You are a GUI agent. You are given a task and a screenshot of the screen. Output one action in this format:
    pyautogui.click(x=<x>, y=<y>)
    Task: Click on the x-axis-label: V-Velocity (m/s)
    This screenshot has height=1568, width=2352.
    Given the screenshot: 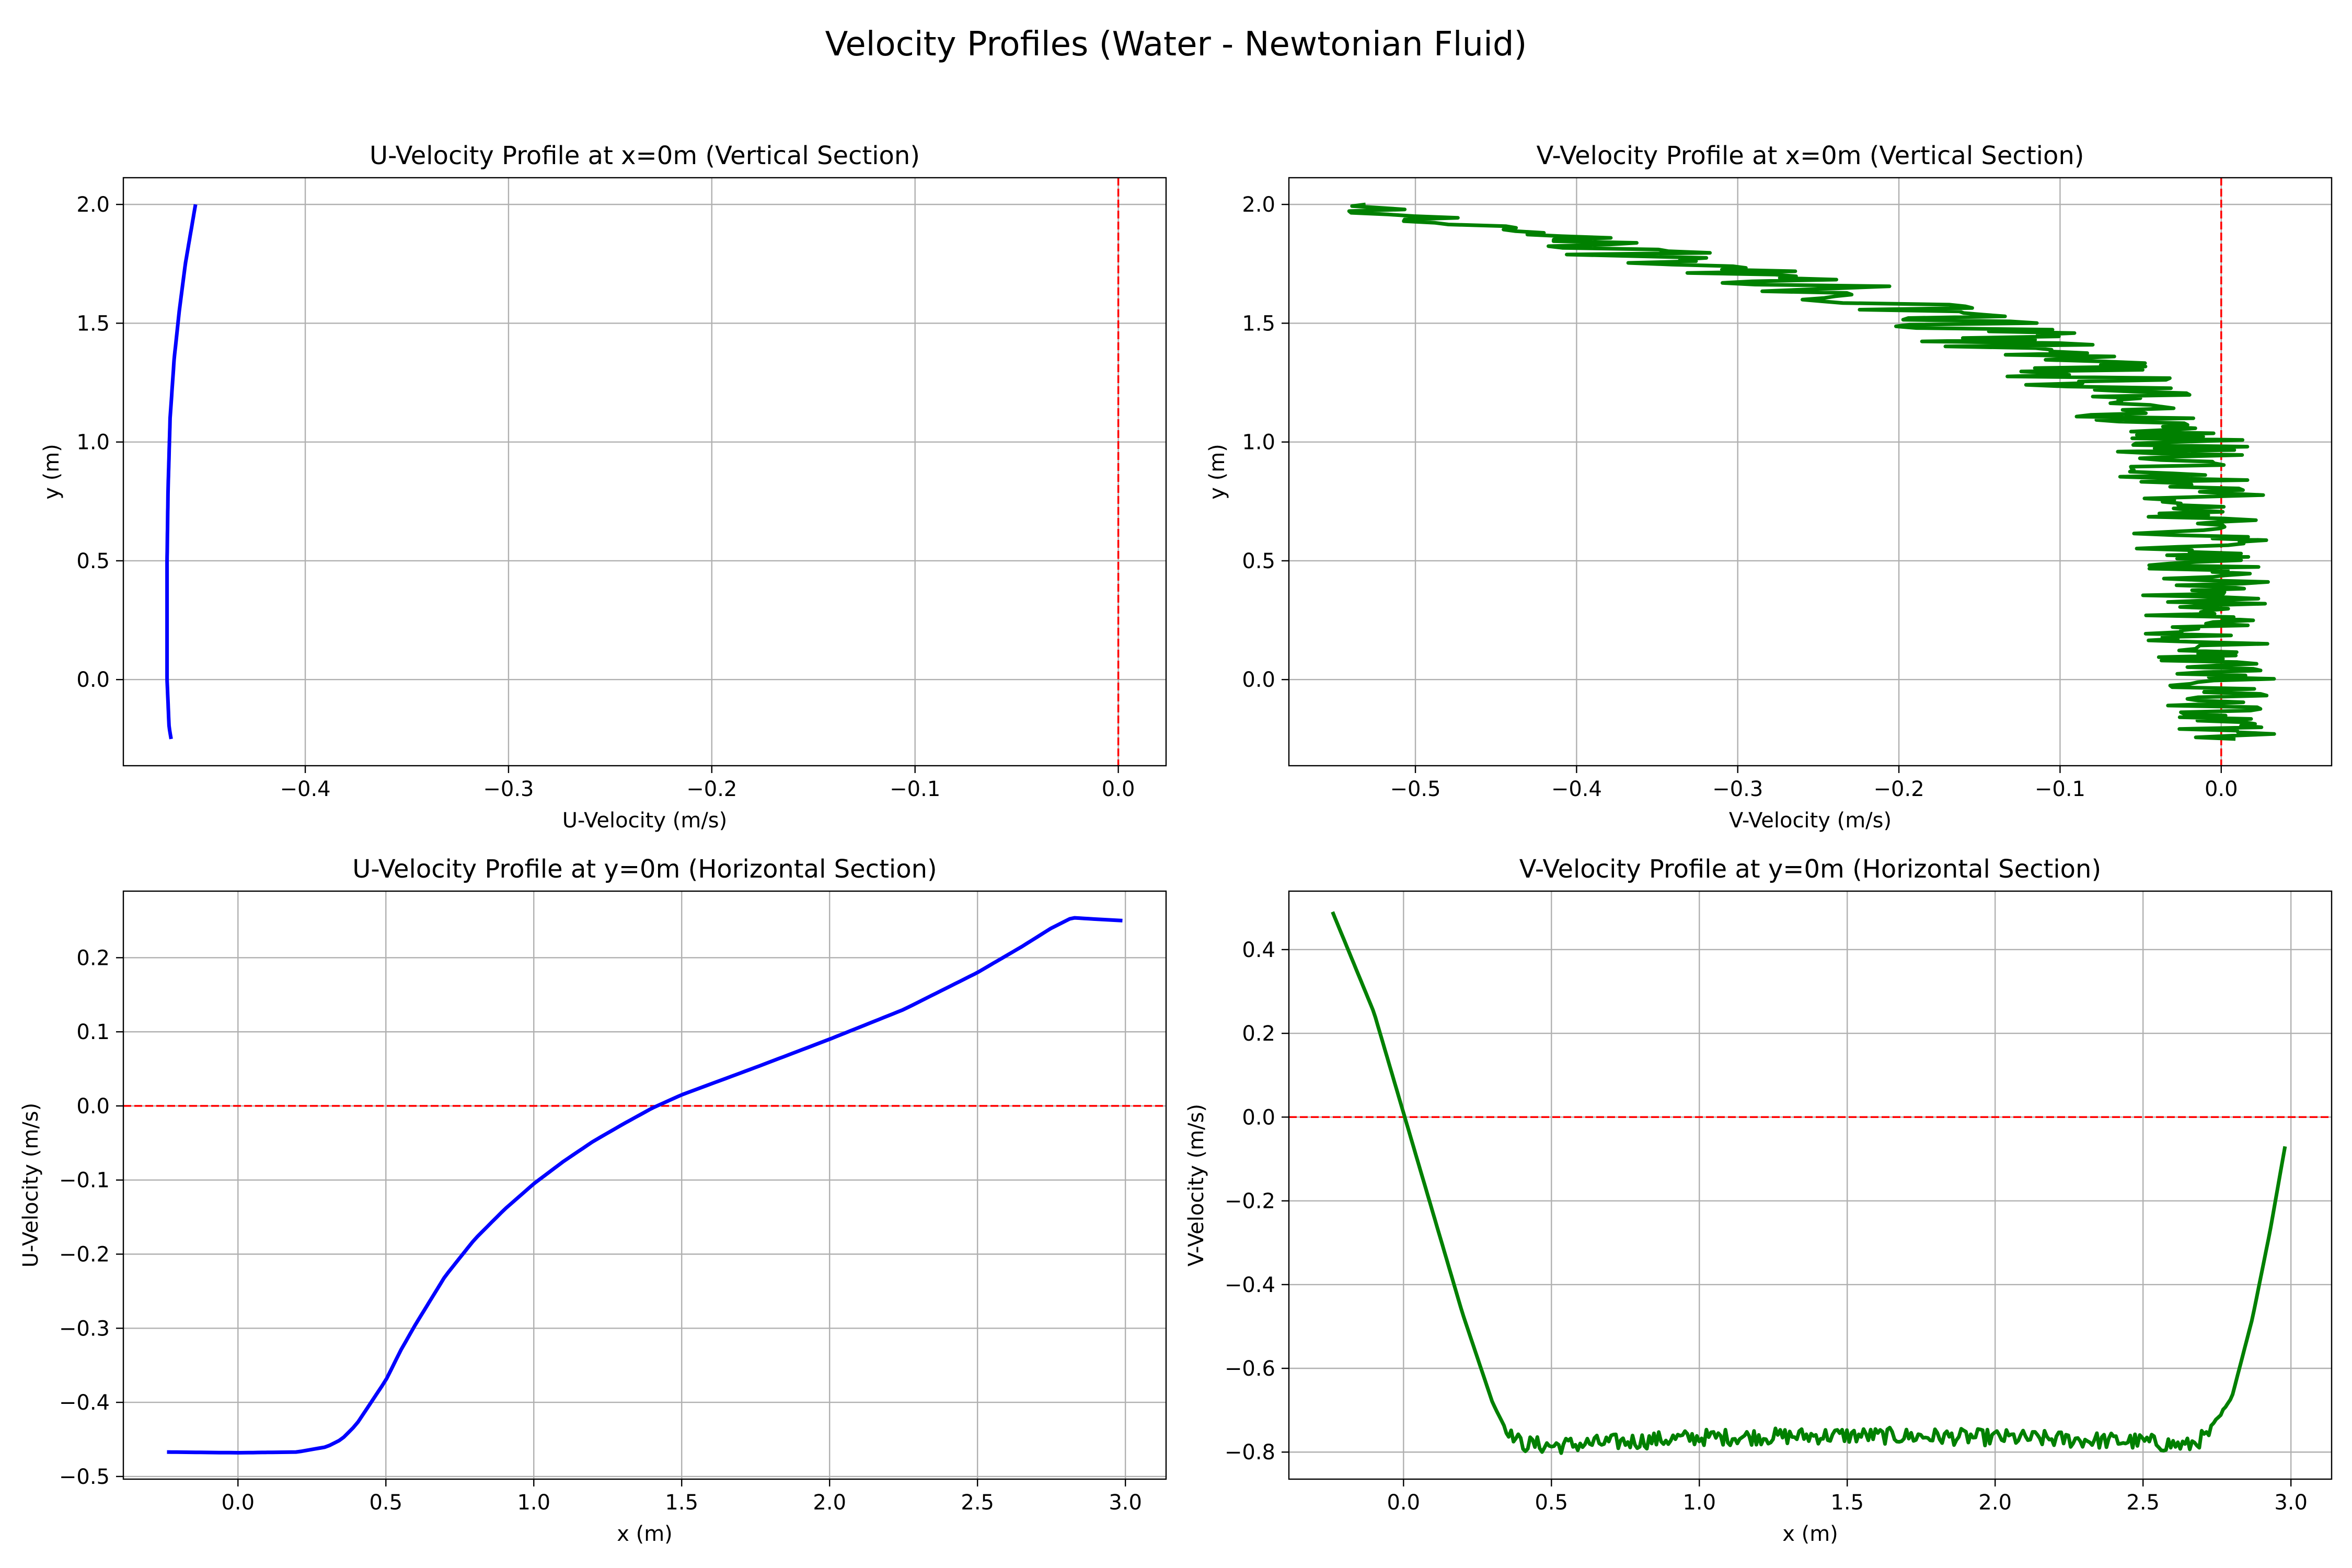 What is the action you would take?
    pyautogui.click(x=1810, y=821)
    